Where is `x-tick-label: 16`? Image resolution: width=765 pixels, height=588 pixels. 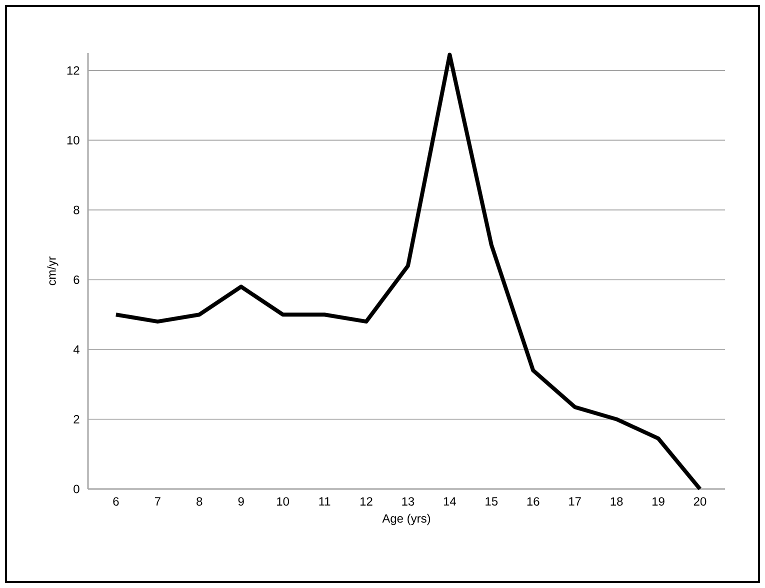
x-tick-label: 16 is located at coordinates (533, 501).